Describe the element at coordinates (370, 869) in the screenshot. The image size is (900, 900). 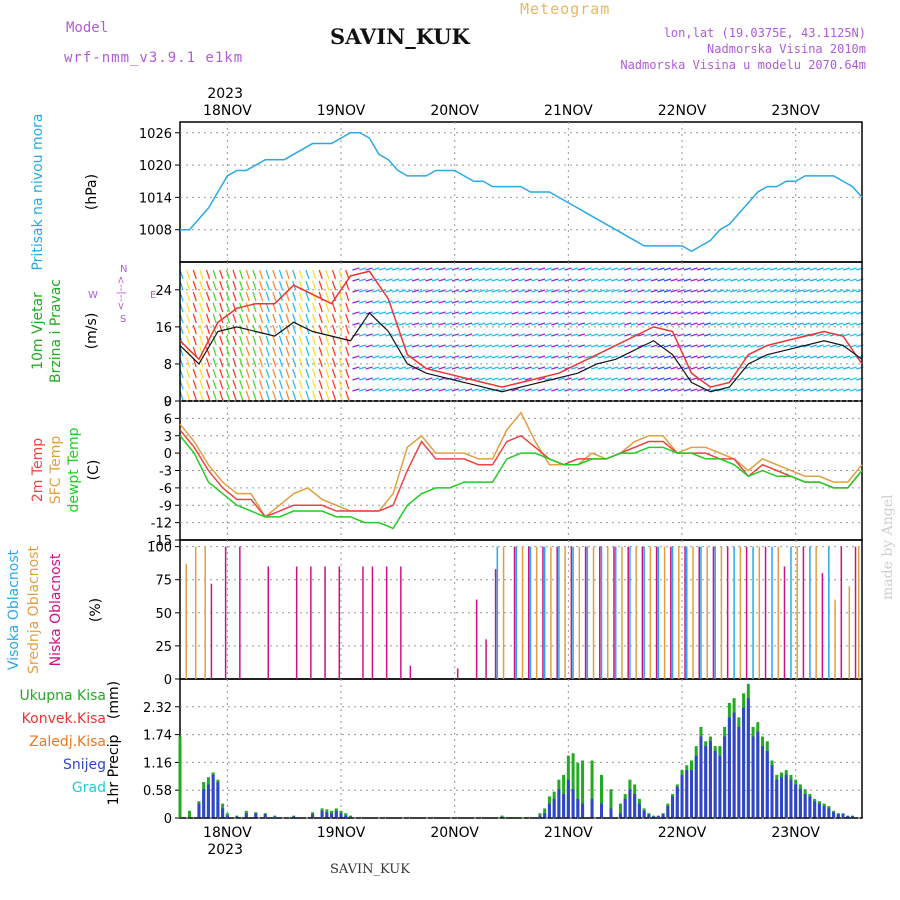
I see `footer-station: SAVIN_KUK` at that location.